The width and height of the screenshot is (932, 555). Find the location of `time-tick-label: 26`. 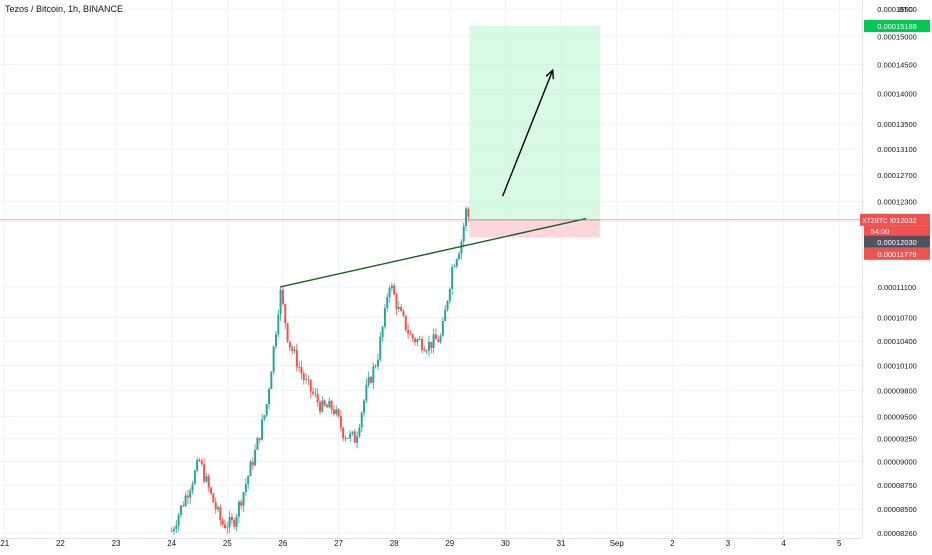

time-tick-label: 26 is located at coordinates (282, 543).